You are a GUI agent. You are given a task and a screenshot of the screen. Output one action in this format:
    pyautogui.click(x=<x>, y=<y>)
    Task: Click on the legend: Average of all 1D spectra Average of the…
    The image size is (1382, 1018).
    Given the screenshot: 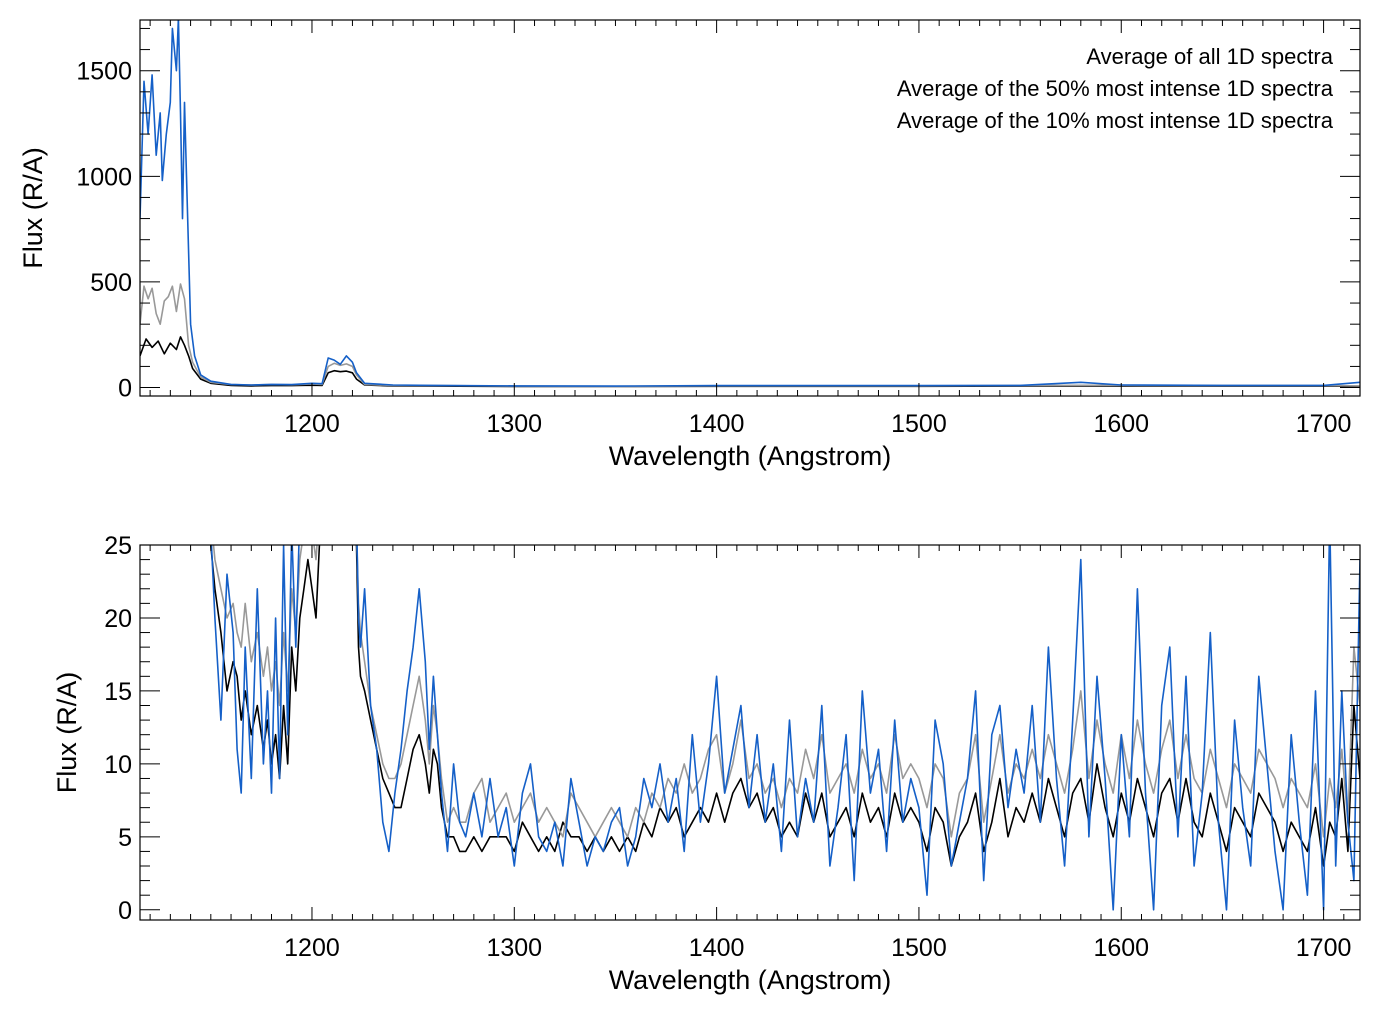 What is the action you would take?
    pyautogui.click(x=1115, y=88)
    